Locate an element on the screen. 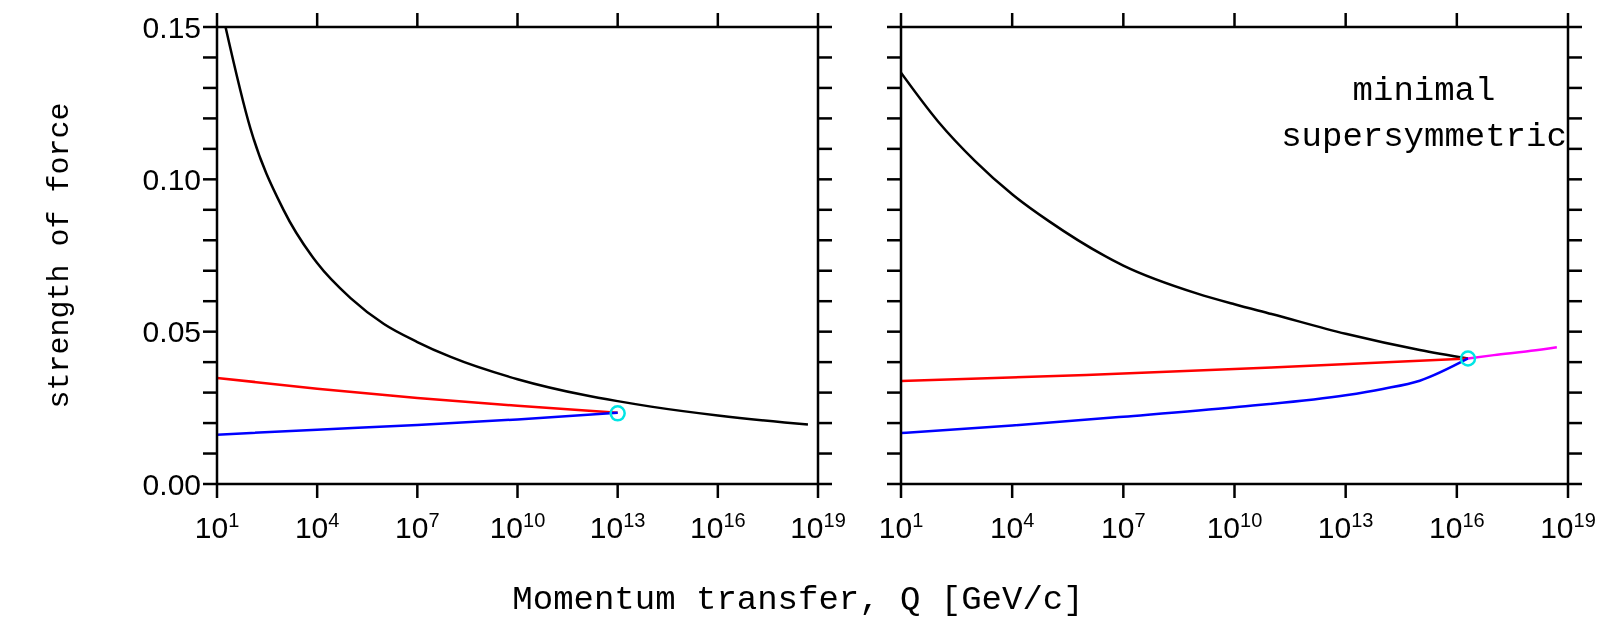 The width and height of the screenshot is (1622, 636). y-tick-label: 0.10 is located at coordinates (171, 179).